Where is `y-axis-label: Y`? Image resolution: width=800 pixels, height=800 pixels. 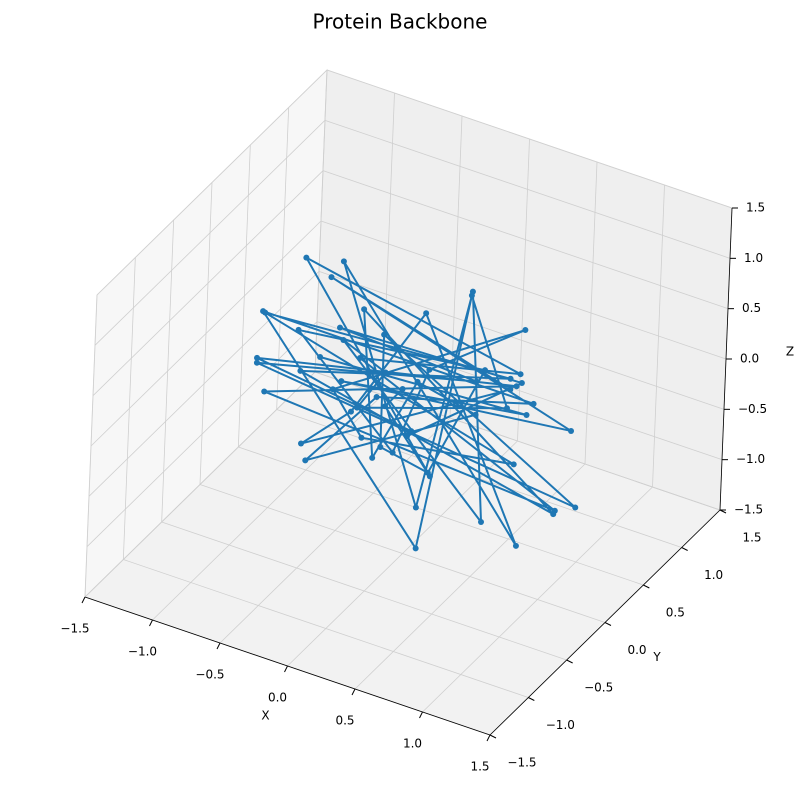 y-axis-label: Y is located at coordinates (656, 657).